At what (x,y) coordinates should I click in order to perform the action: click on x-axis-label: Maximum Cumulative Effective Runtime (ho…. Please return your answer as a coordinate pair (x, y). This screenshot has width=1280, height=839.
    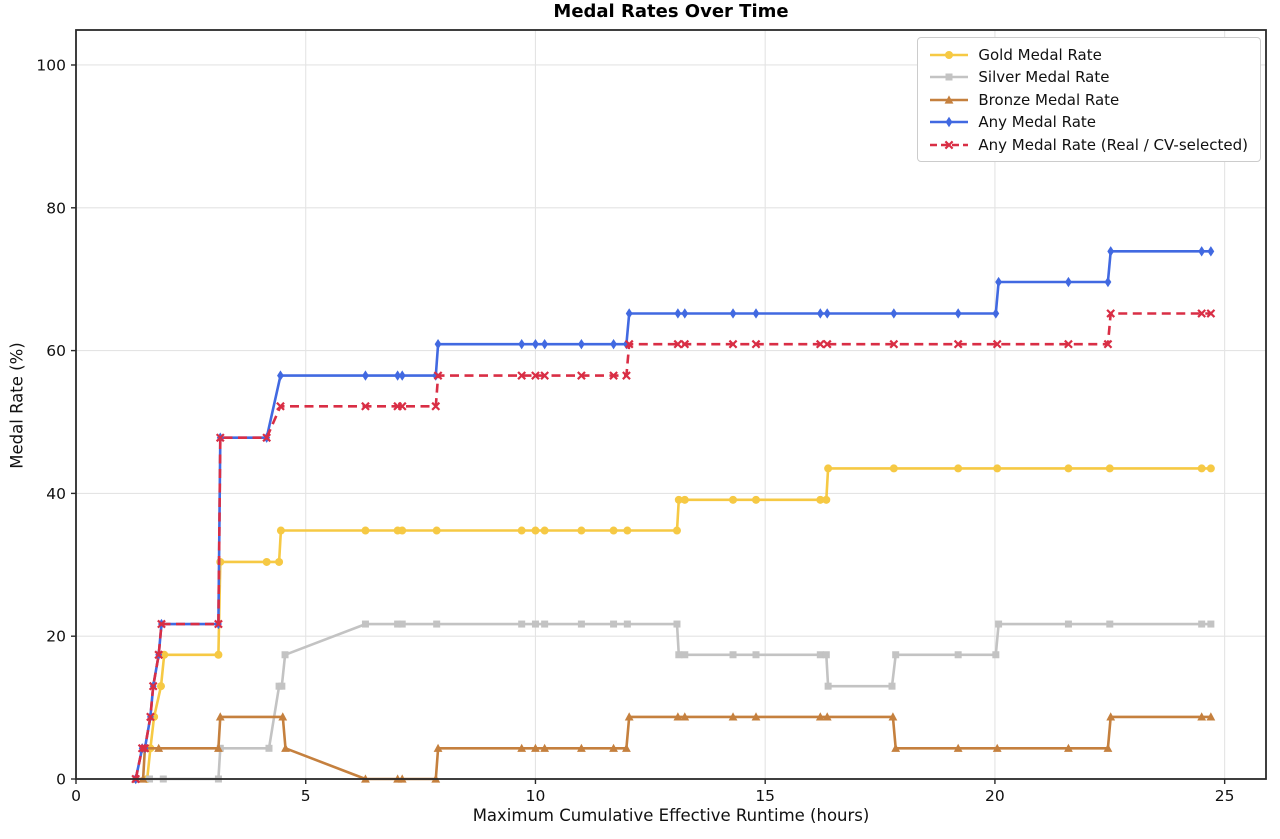
    Looking at the image, I should click on (671, 815).